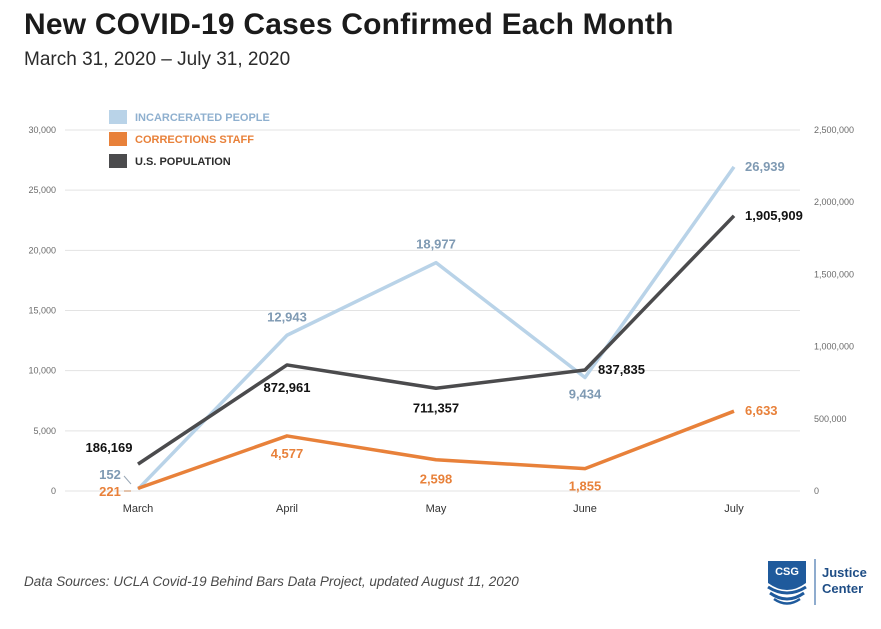 Image resolution: width=881 pixels, height=629 pixels. I want to click on y-left-tick-label: 15,000, so click(42, 311).